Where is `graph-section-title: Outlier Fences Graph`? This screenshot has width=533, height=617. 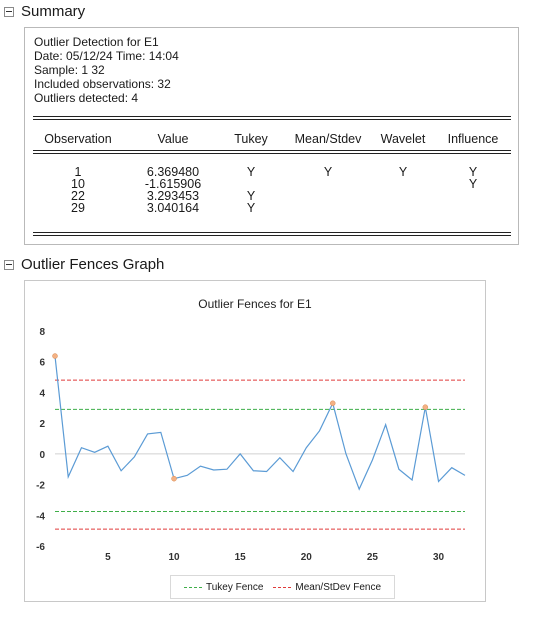
graph-section-title: Outlier Fences Graph is located at coordinates (93, 264).